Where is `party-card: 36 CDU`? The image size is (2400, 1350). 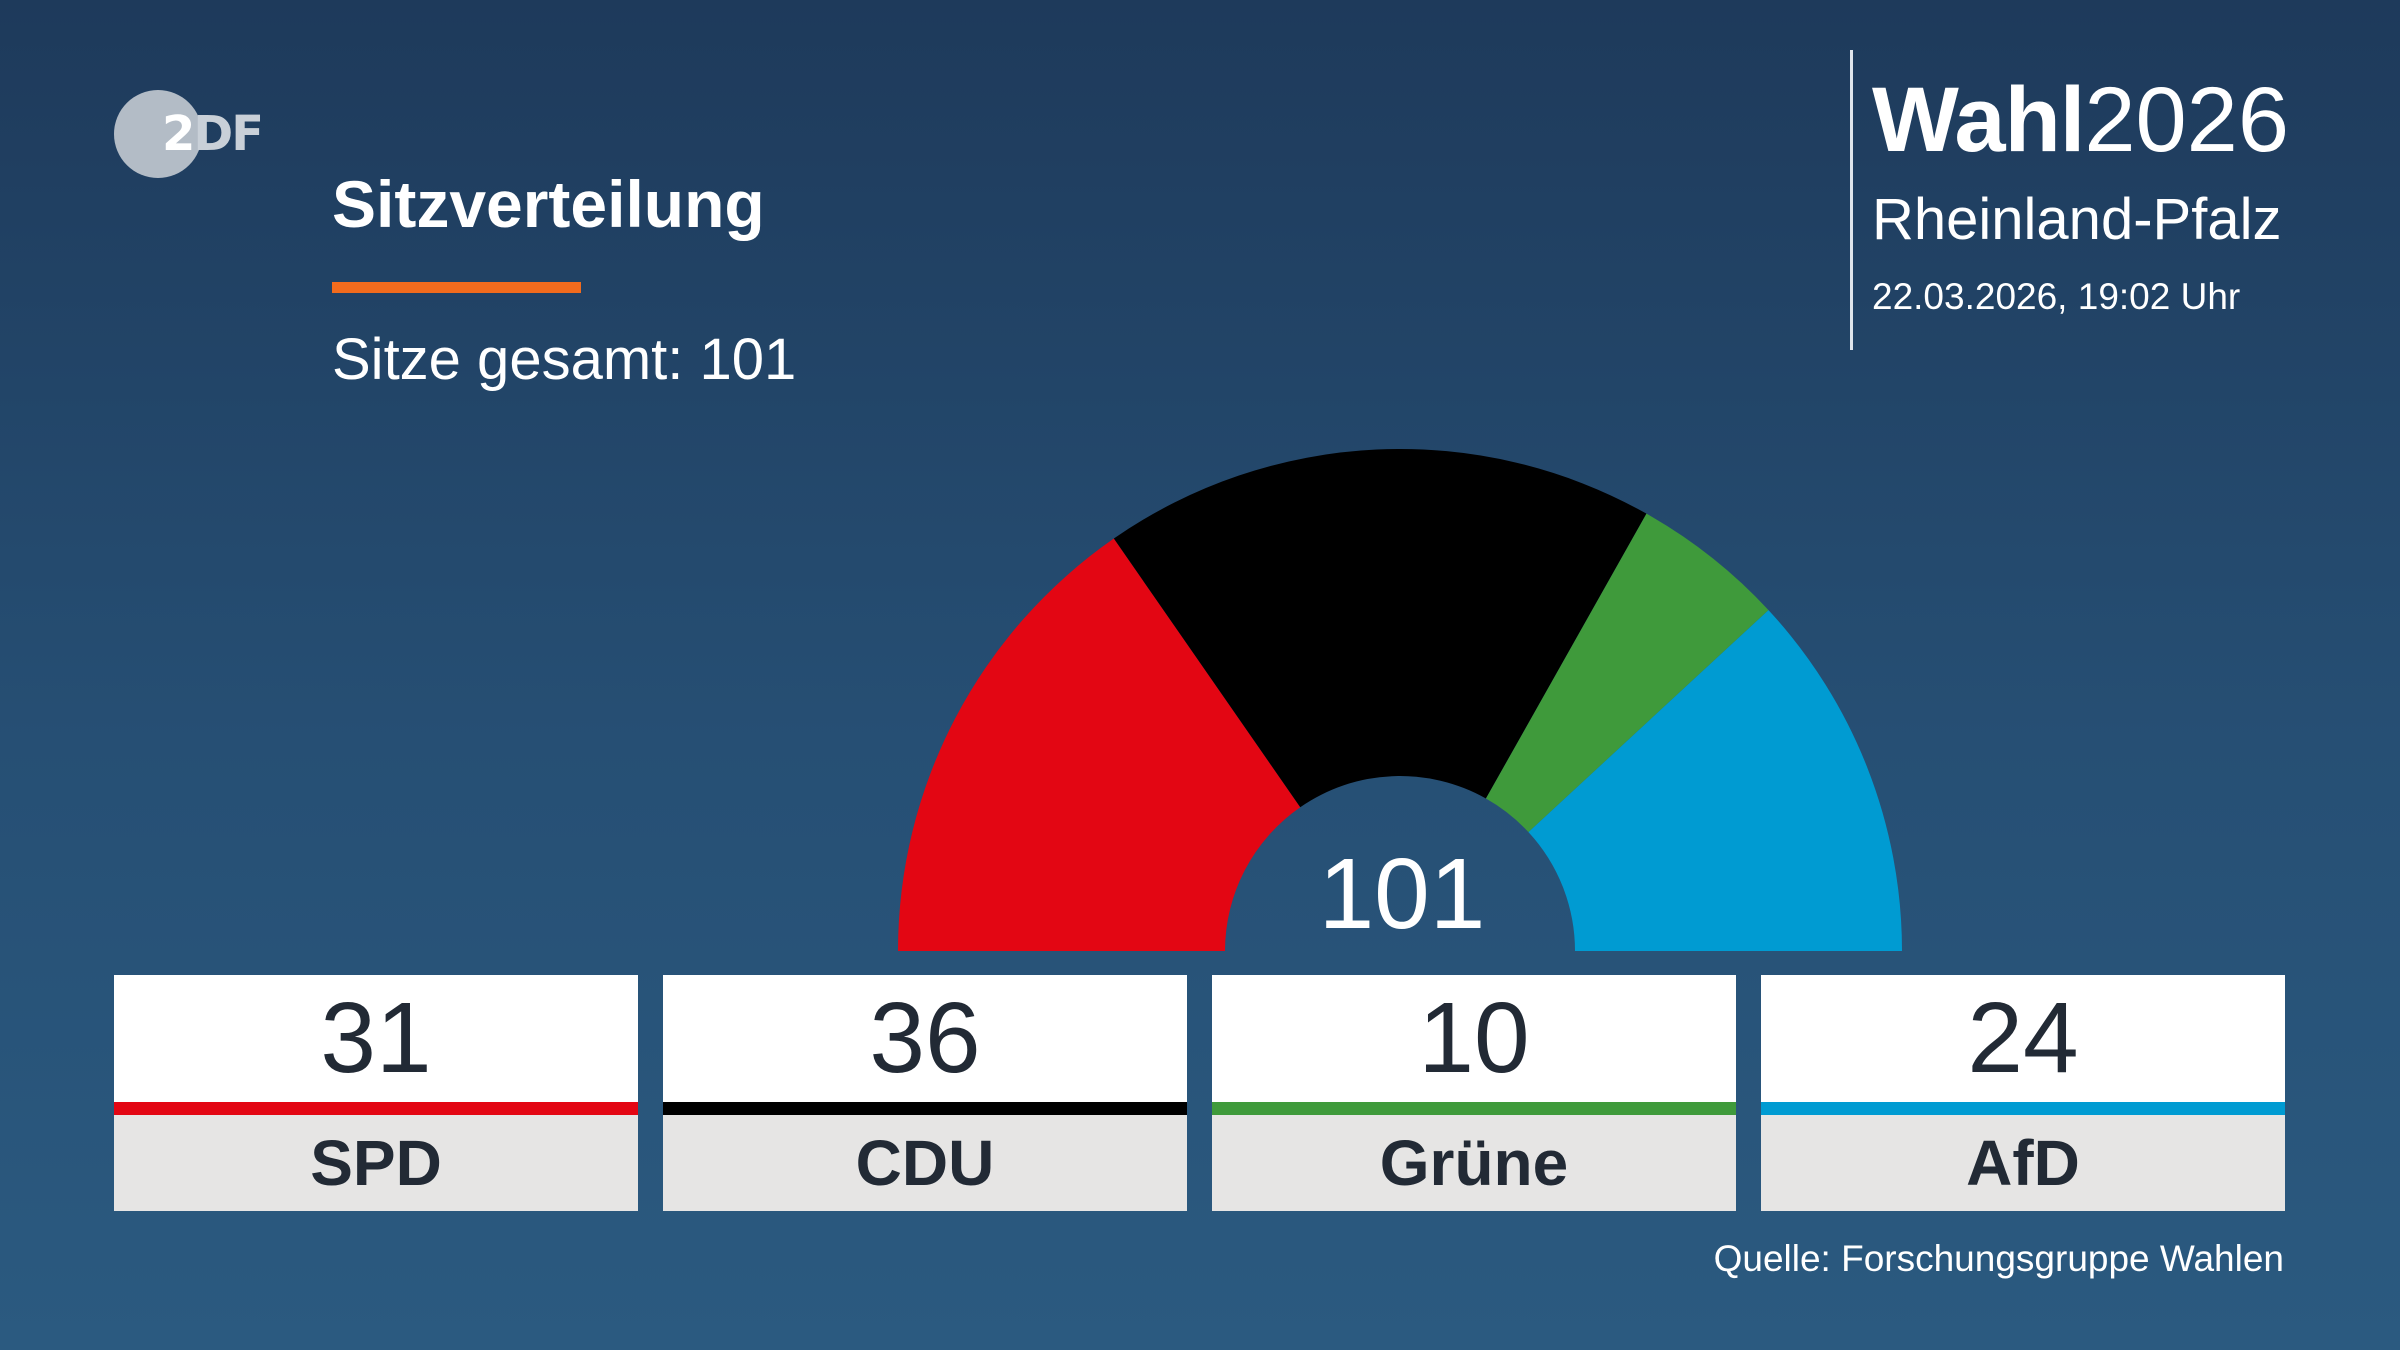 party-card: 36 CDU is located at coordinates (925, 1093).